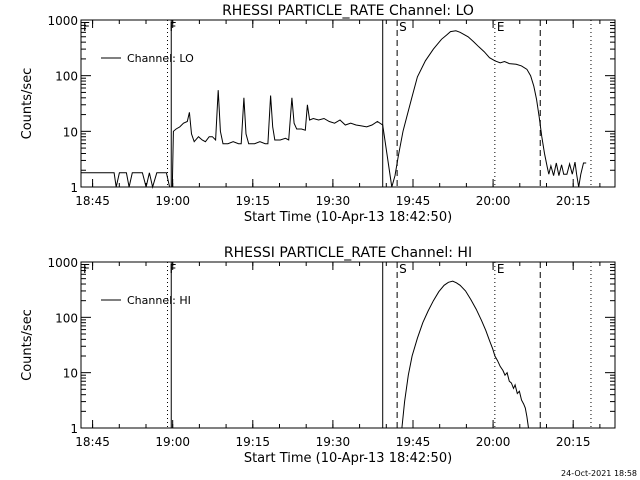  What do you see at coordinates (348, 253) in the screenshot?
I see `chart-title: RHESSI PARTICLE_RATE Channel: HI` at bounding box center [348, 253].